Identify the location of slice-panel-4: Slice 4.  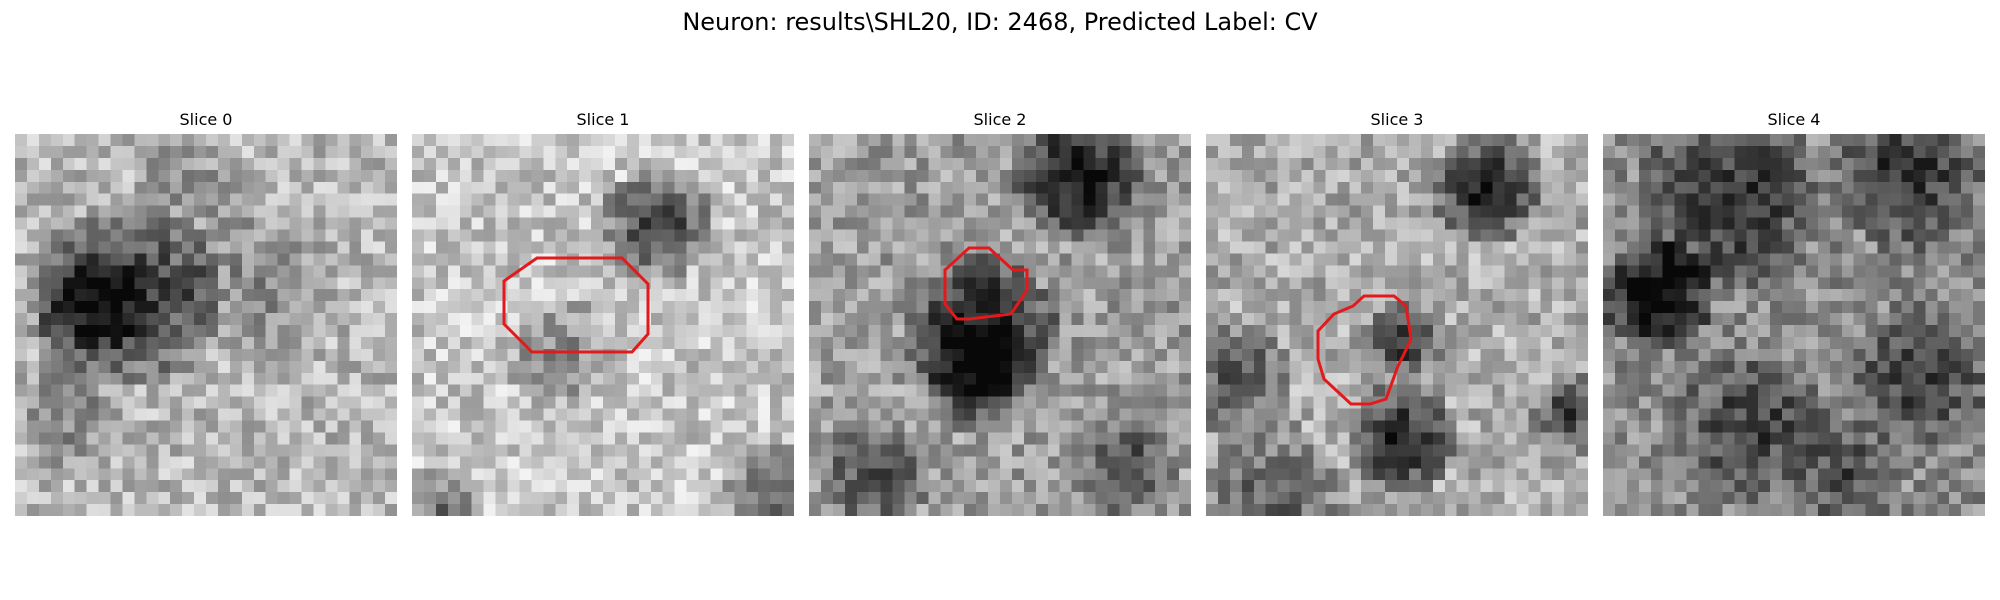
(1794, 313).